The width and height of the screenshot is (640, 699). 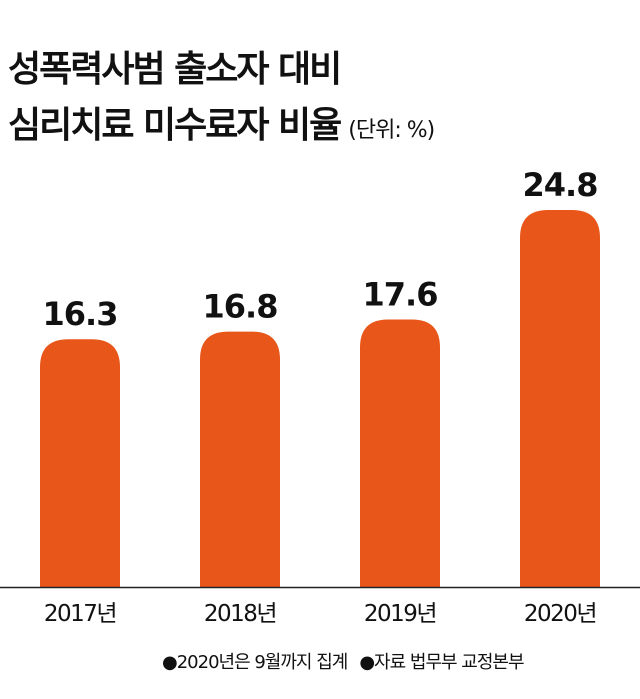 What do you see at coordinates (441, 662) in the screenshot?
I see `footnote-source: ●자료 법무부 교정본부` at bounding box center [441, 662].